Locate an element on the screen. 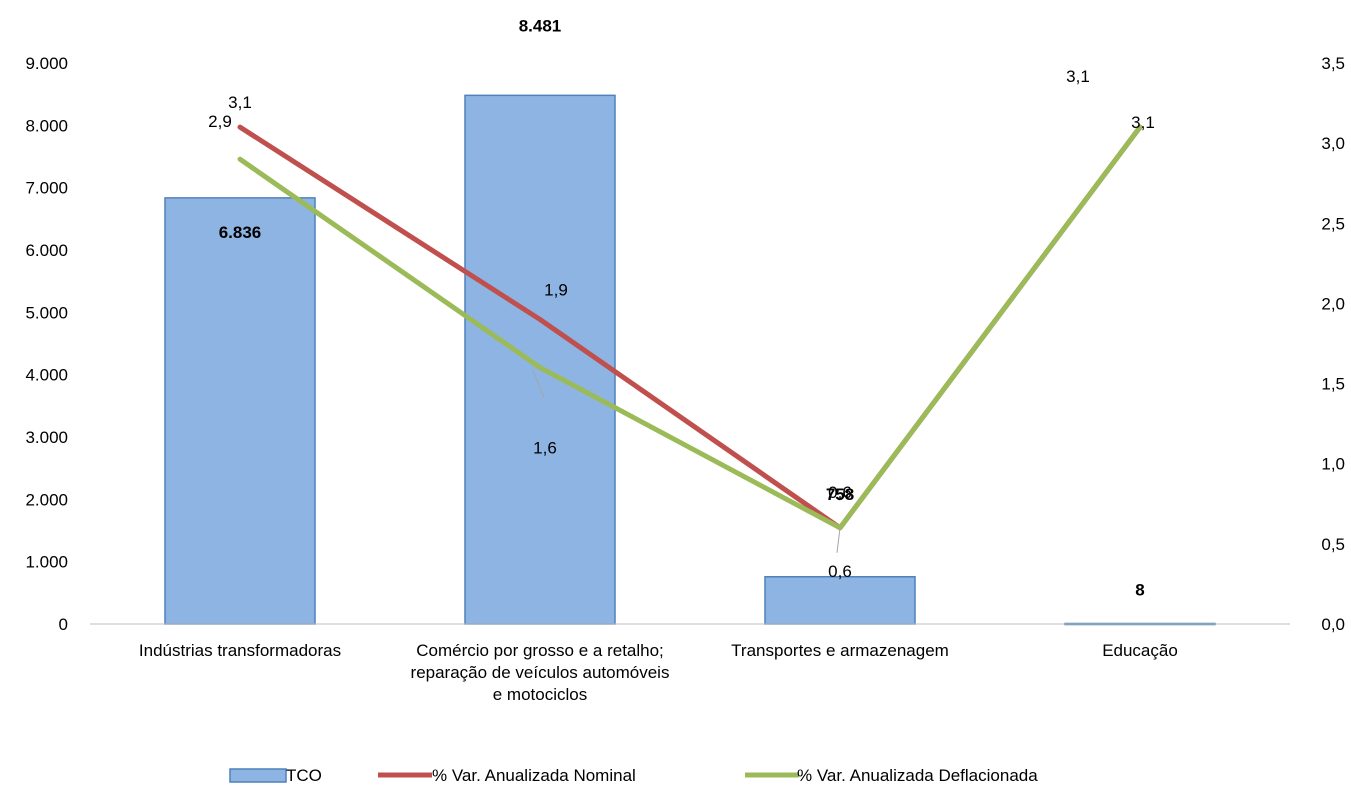 Image resolution: width=1351 pixels, height=792 pixels. x-axis-category-label: Educação is located at coordinates (1140, 650).